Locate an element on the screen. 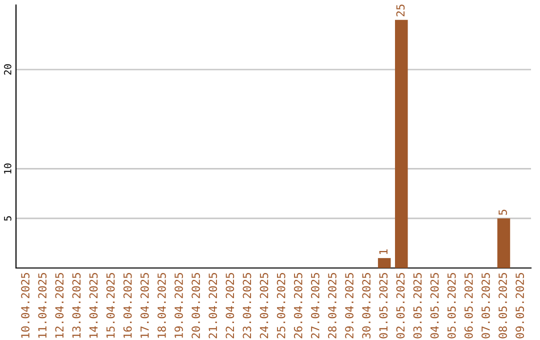  x-tick-label: 23.04.2025 is located at coordinates (247, 305).